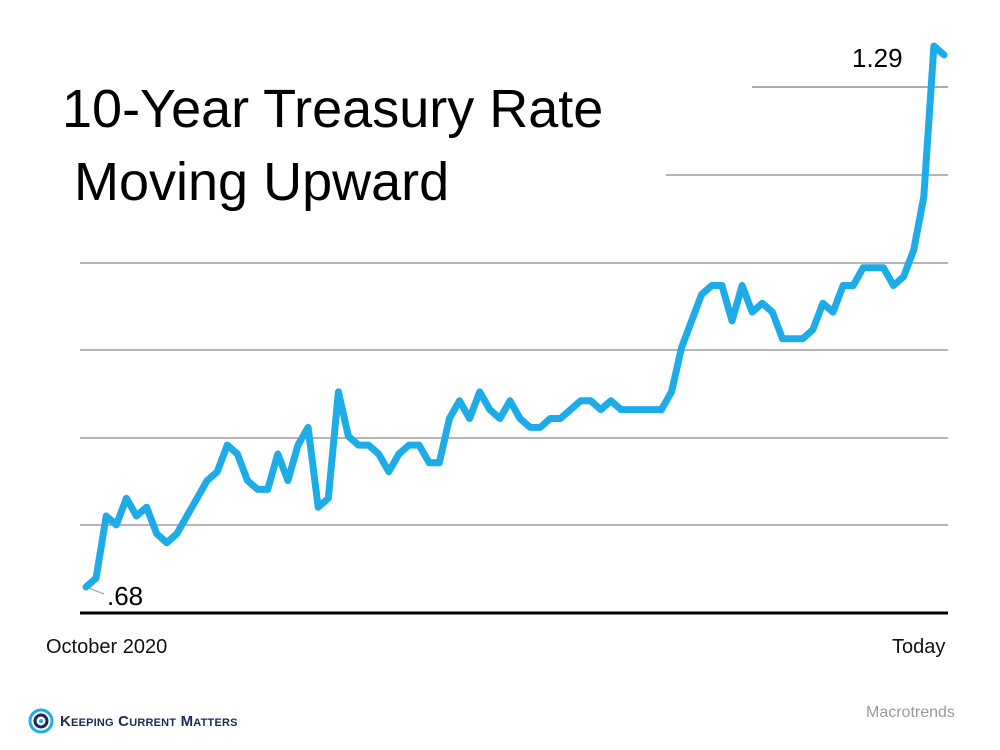 The width and height of the screenshot is (1000, 750). I want to click on end-value-label: 1.29, so click(877, 58).